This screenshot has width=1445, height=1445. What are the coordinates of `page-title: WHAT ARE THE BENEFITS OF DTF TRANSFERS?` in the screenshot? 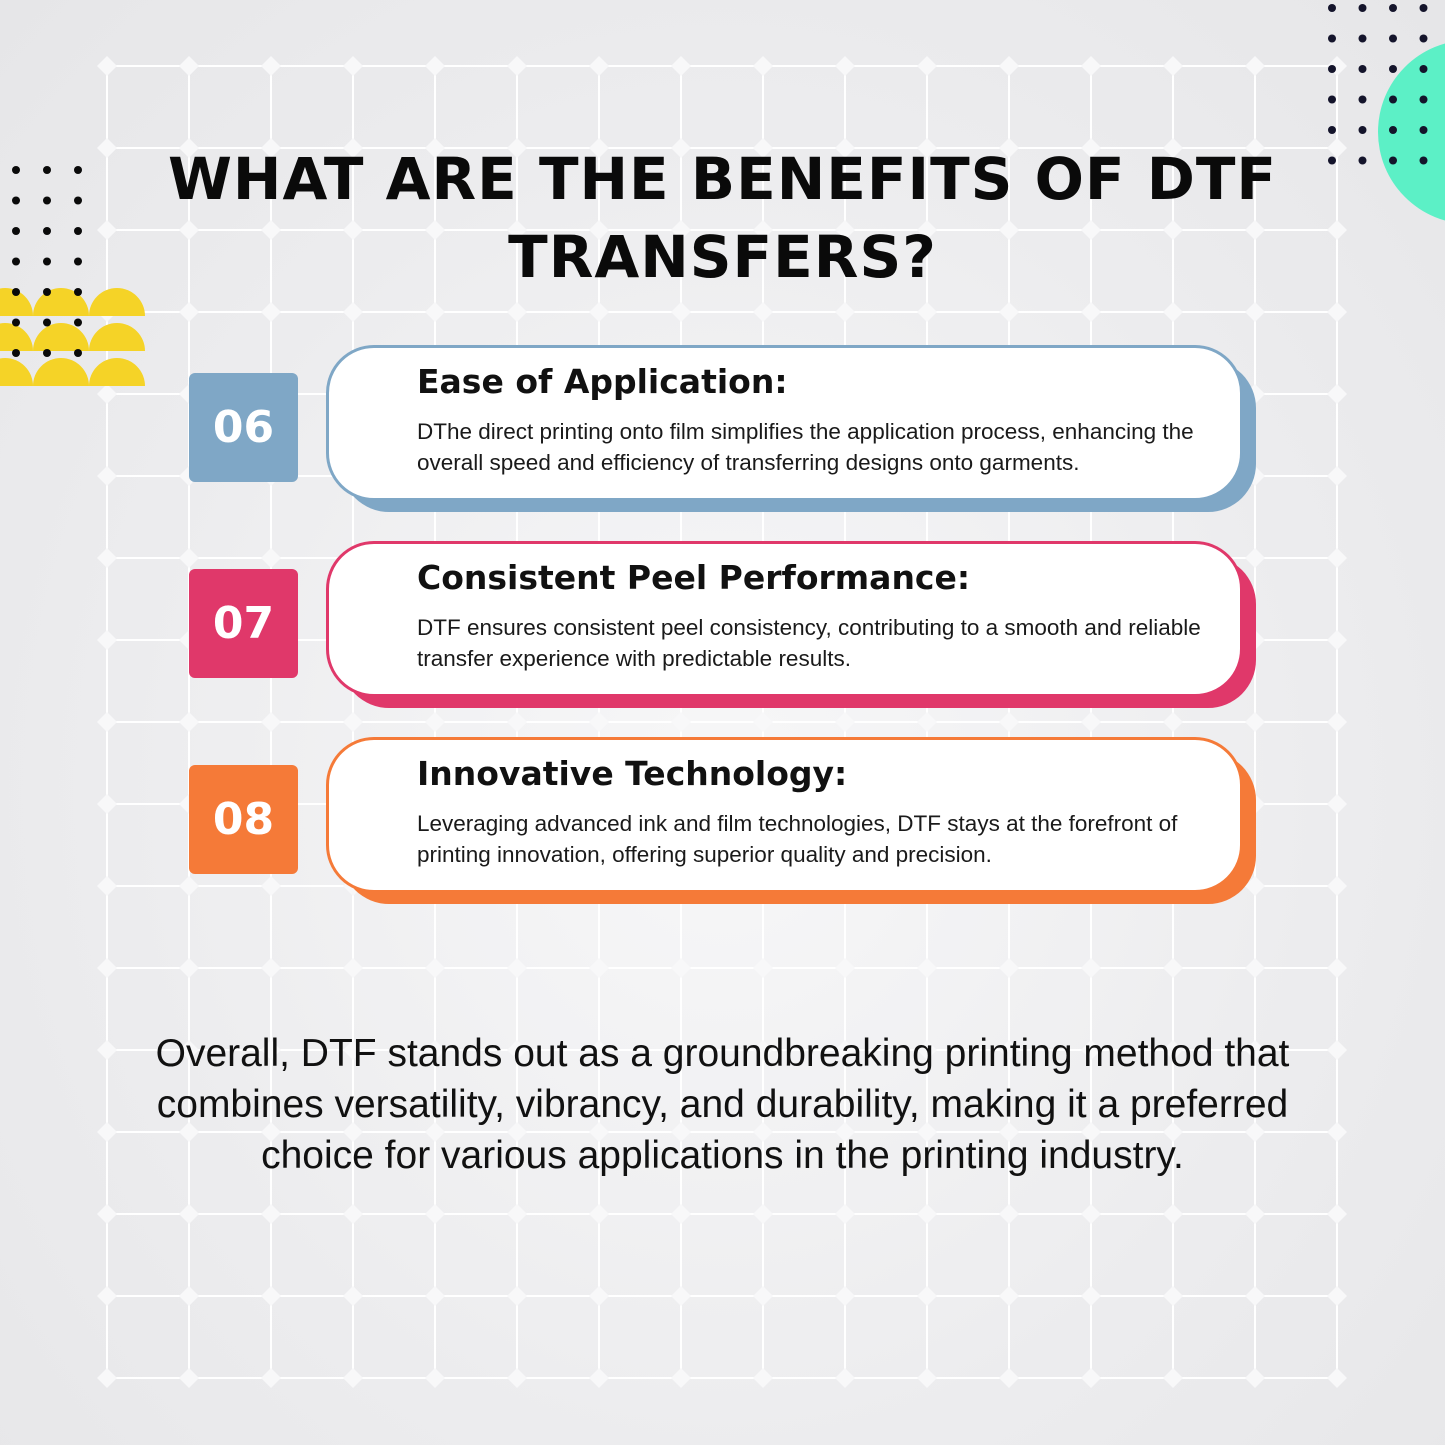 It's located at (722, 218).